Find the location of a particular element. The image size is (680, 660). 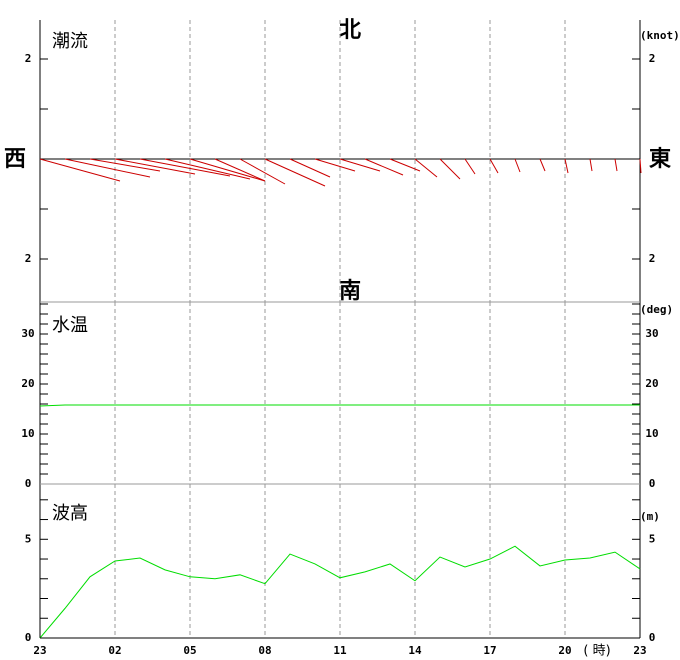

west-label: 西 is located at coordinates (15, 159).